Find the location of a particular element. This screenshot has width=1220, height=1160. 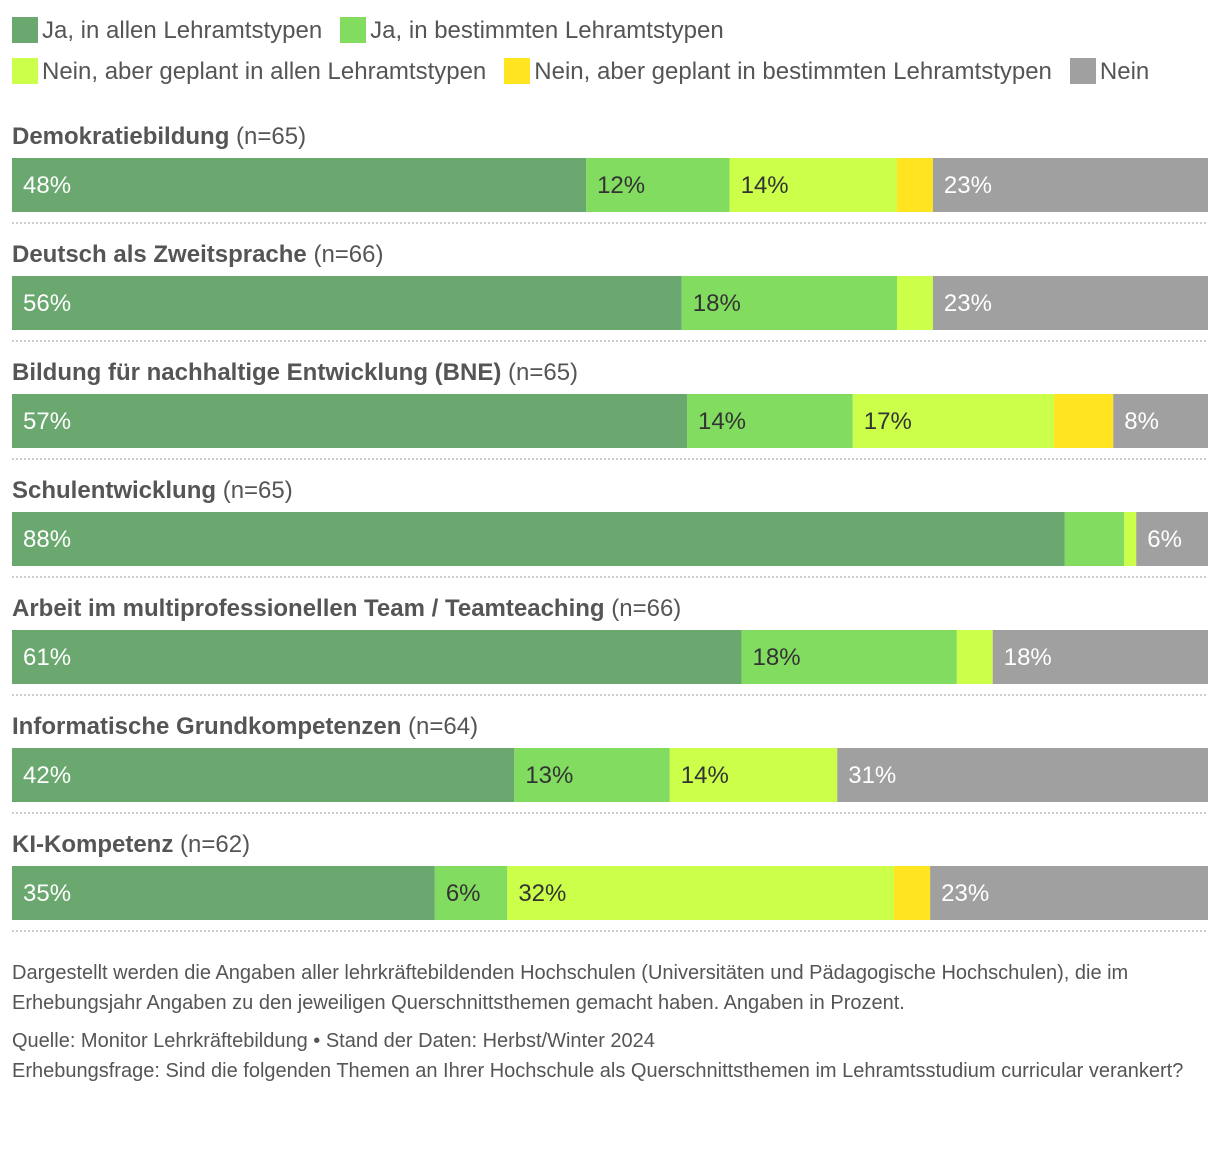

category-name: Deutsch als Zweitsprache is located at coordinates (159, 254).